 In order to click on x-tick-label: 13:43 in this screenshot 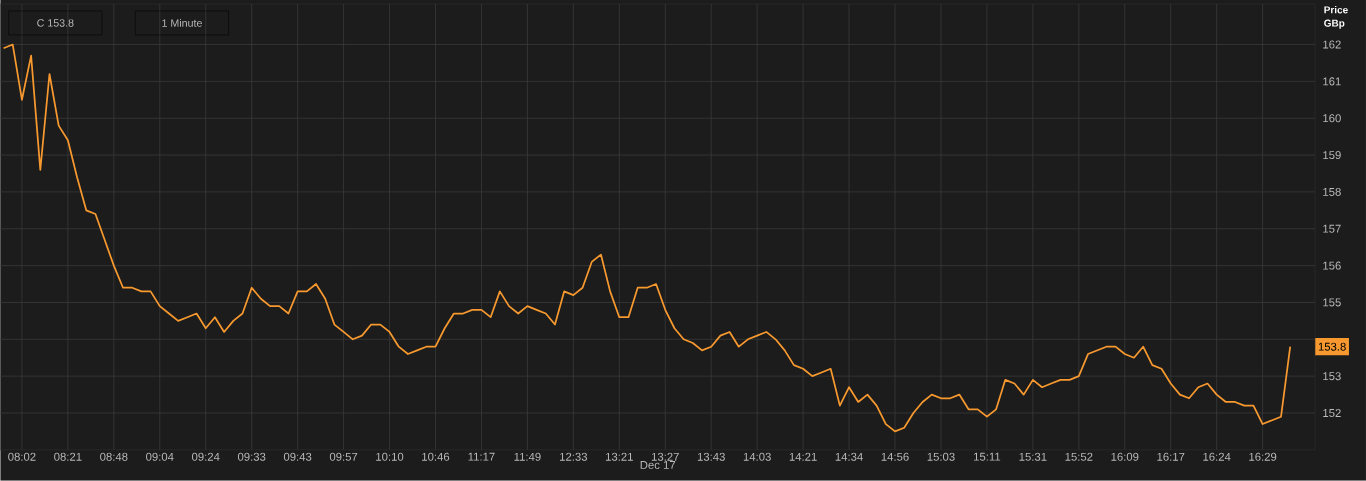, I will do `click(711, 456)`.